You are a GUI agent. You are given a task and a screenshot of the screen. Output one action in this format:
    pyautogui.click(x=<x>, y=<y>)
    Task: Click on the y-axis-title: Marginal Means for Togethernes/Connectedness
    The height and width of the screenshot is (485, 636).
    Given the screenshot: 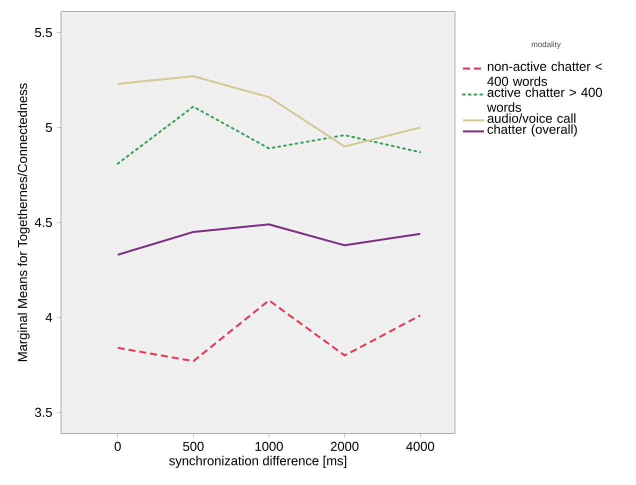 What is the action you would take?
    pyautogui.click(x=24, y=222)
    